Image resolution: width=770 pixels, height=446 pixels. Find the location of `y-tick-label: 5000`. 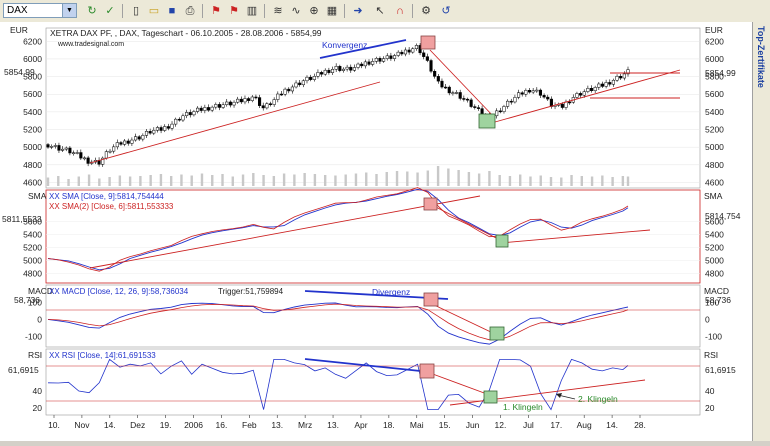

y-tick-label: 5000 is located at coordinates (714, 260).